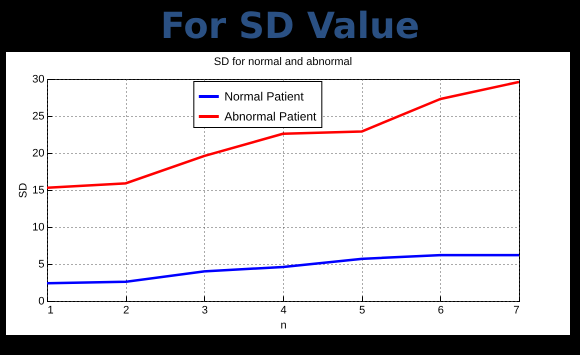 Image resolution: width=580 pixels, height=355 pixels. Describe the element at coordinates (271, 117) in the screenshot. I see `legend-label: Abnormal Patient` at that location.